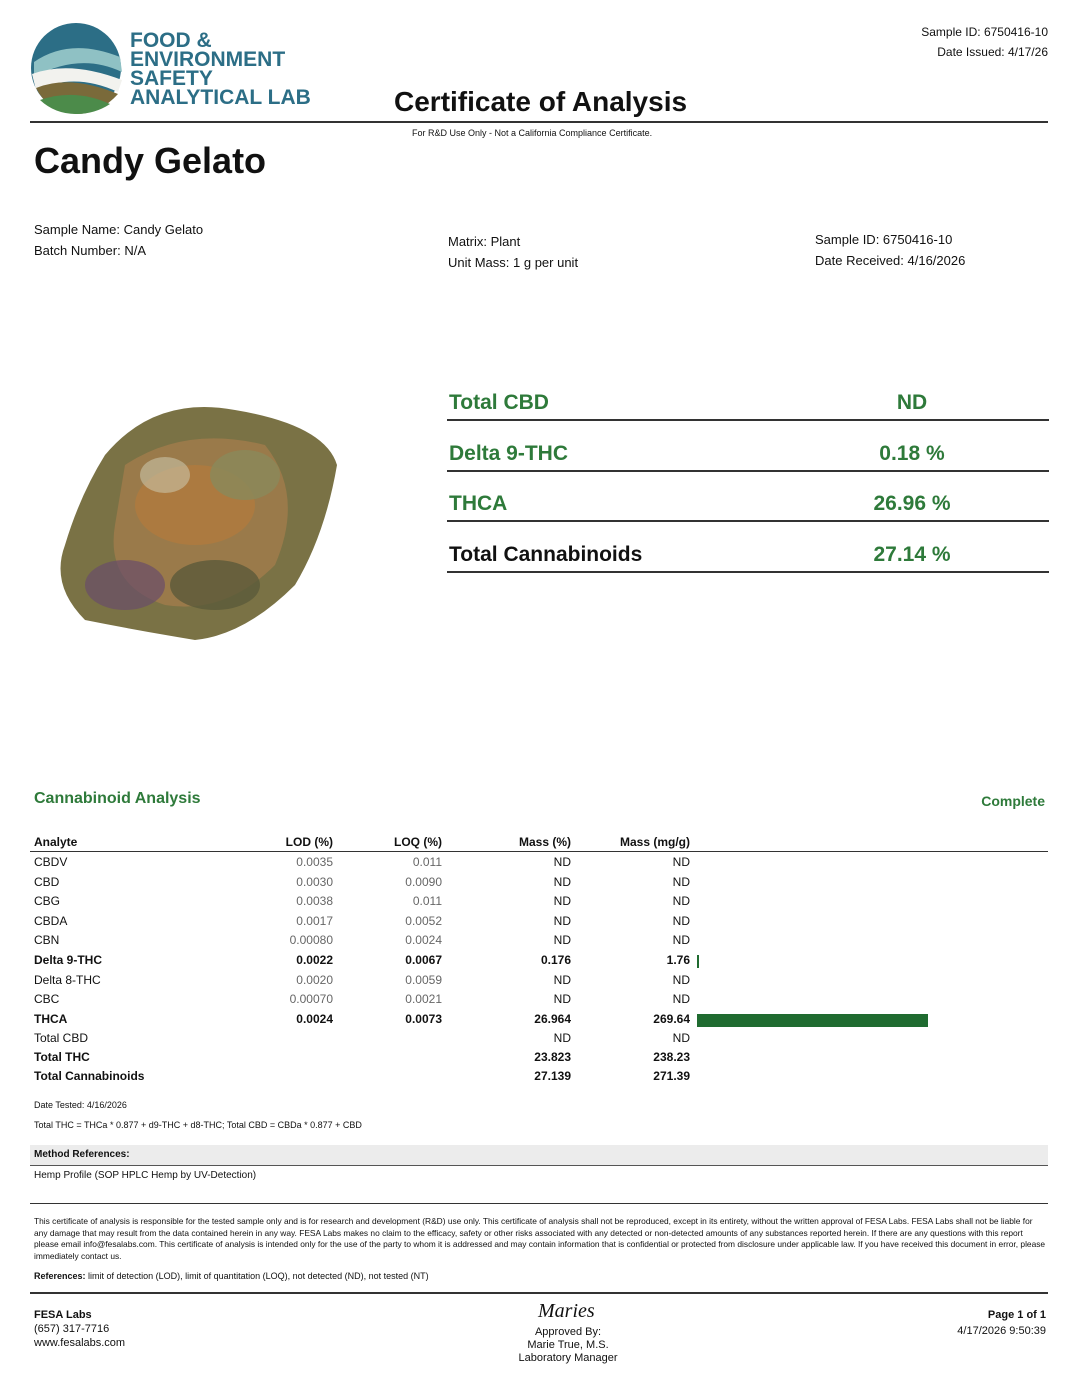 This screenshot has height=1385, width=1080. What do you see at coordinates (484, 241) in the screenshot?
I see `info-line: Matrix: Plant` at bounding box center [484, 241].